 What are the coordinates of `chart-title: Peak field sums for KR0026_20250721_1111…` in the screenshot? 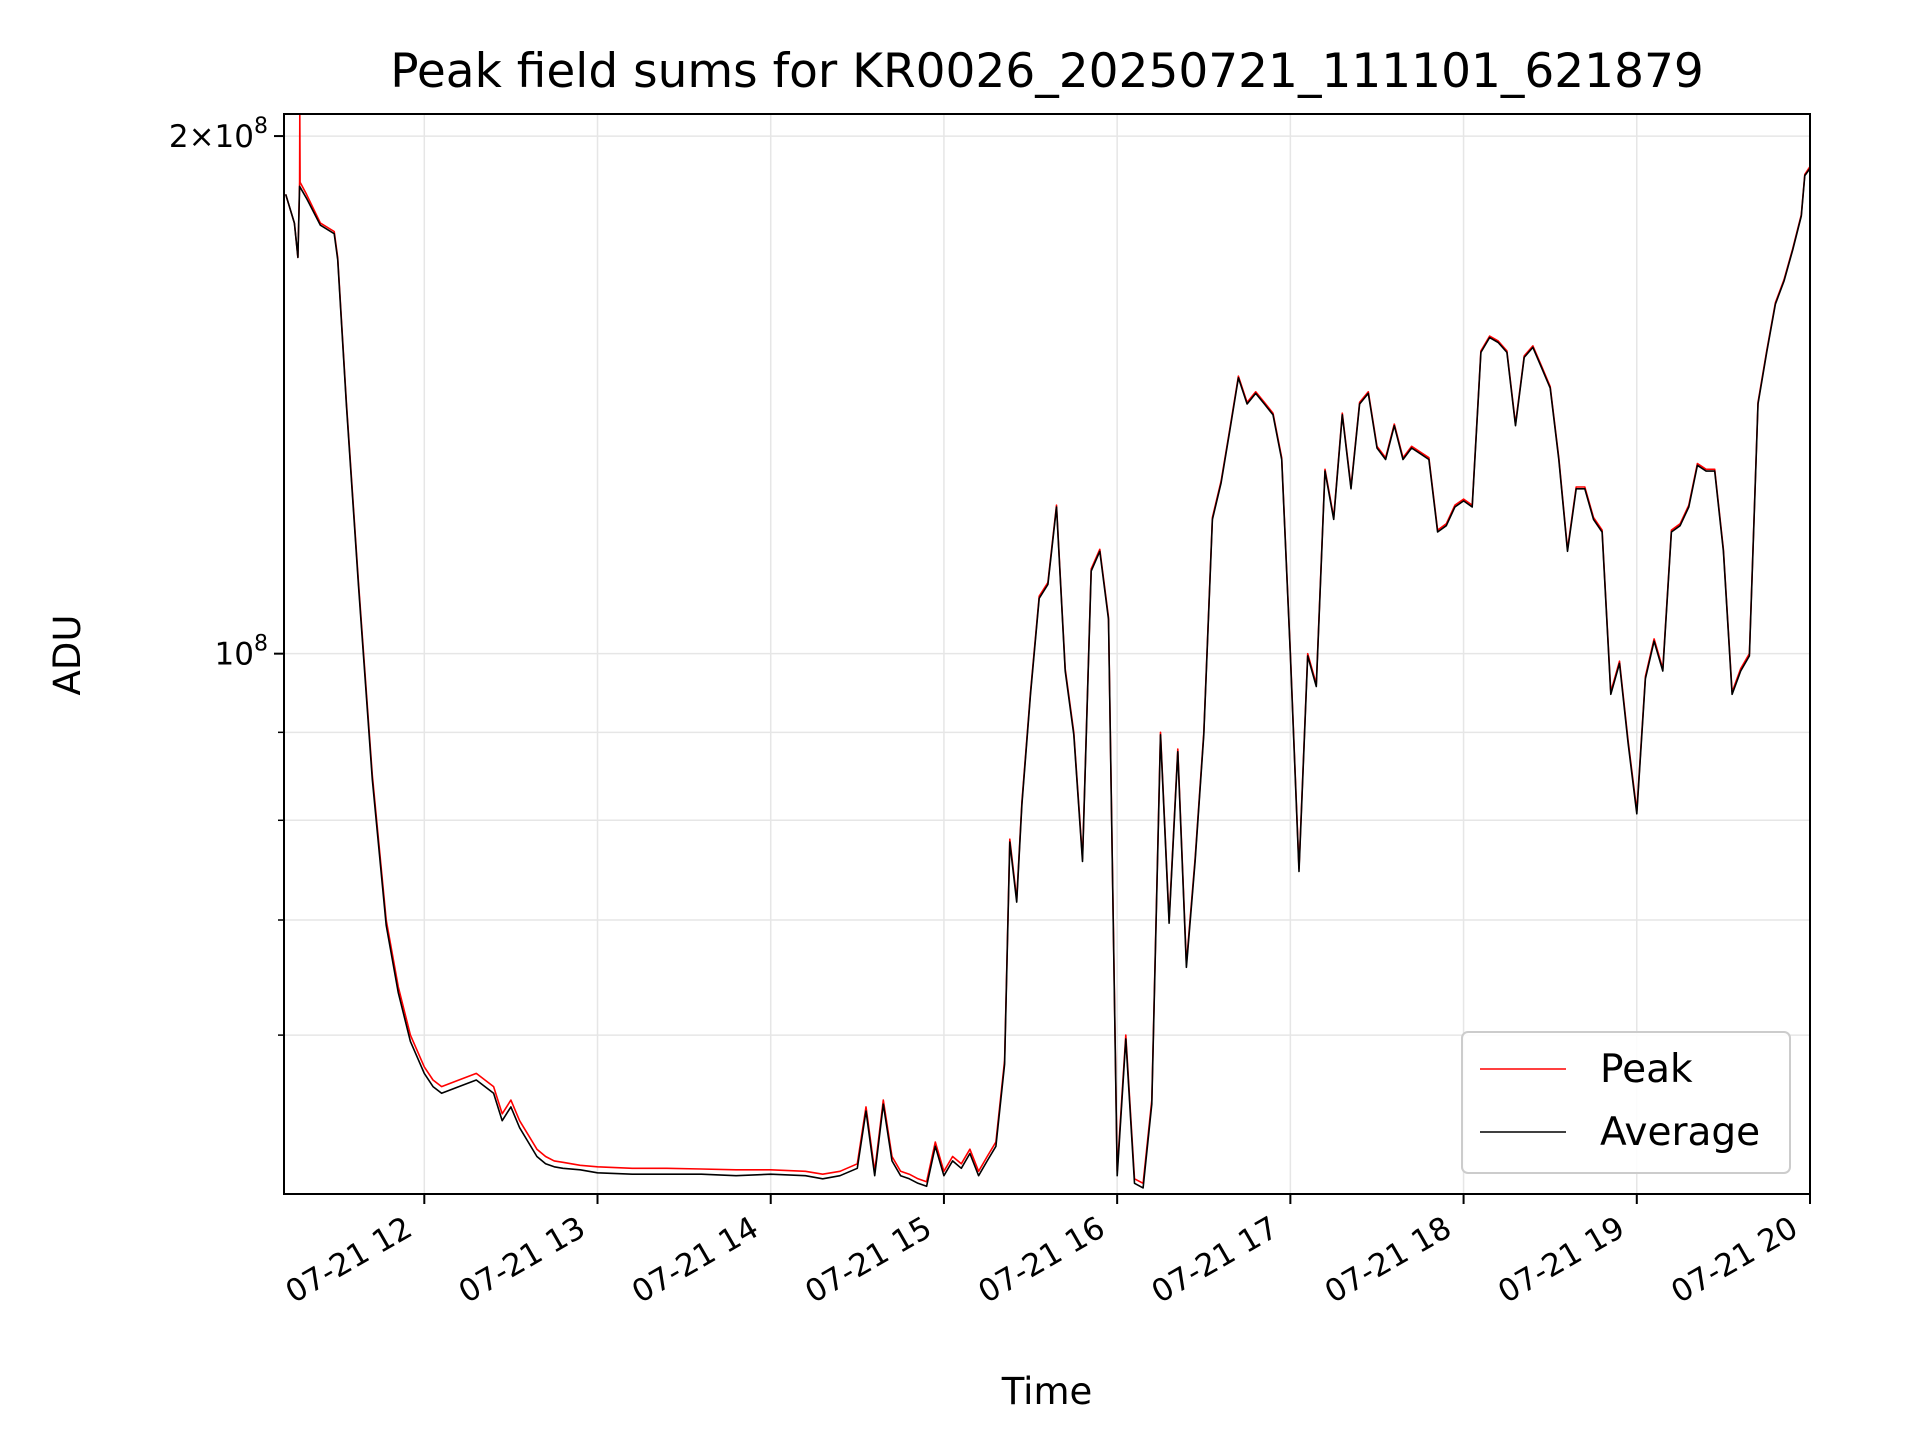 It's located at (1047, 71).